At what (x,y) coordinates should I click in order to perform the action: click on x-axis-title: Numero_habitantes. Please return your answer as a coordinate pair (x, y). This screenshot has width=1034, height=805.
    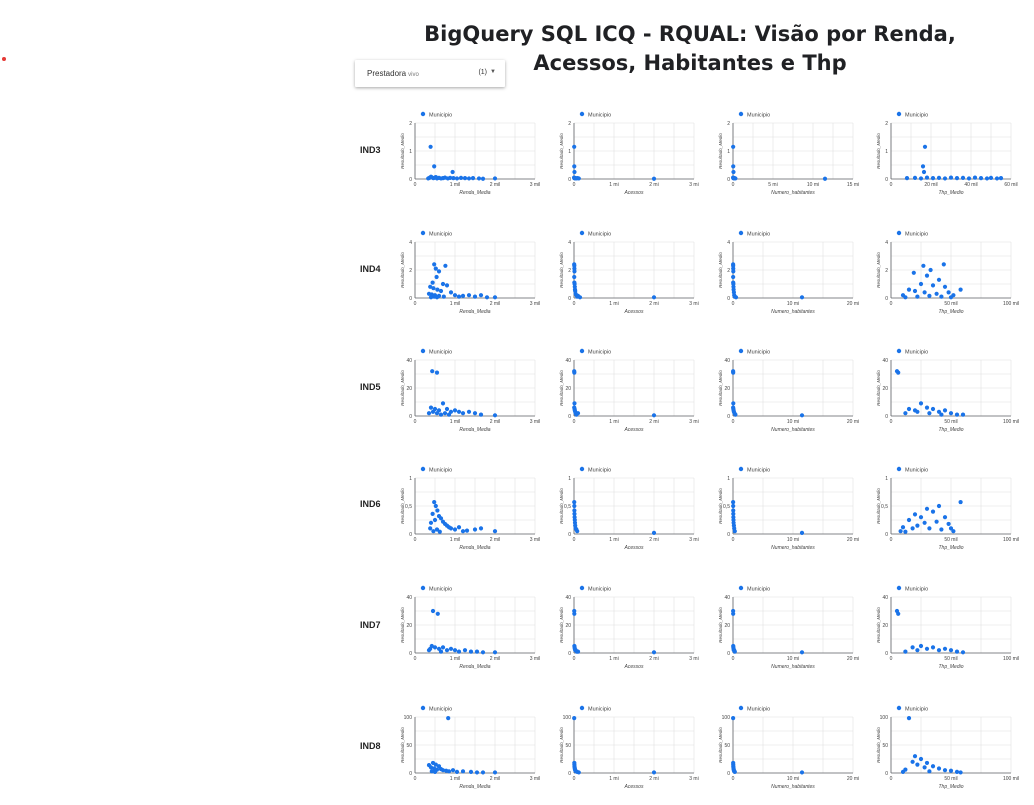
    Looking at the image, I should click on (793, 667).